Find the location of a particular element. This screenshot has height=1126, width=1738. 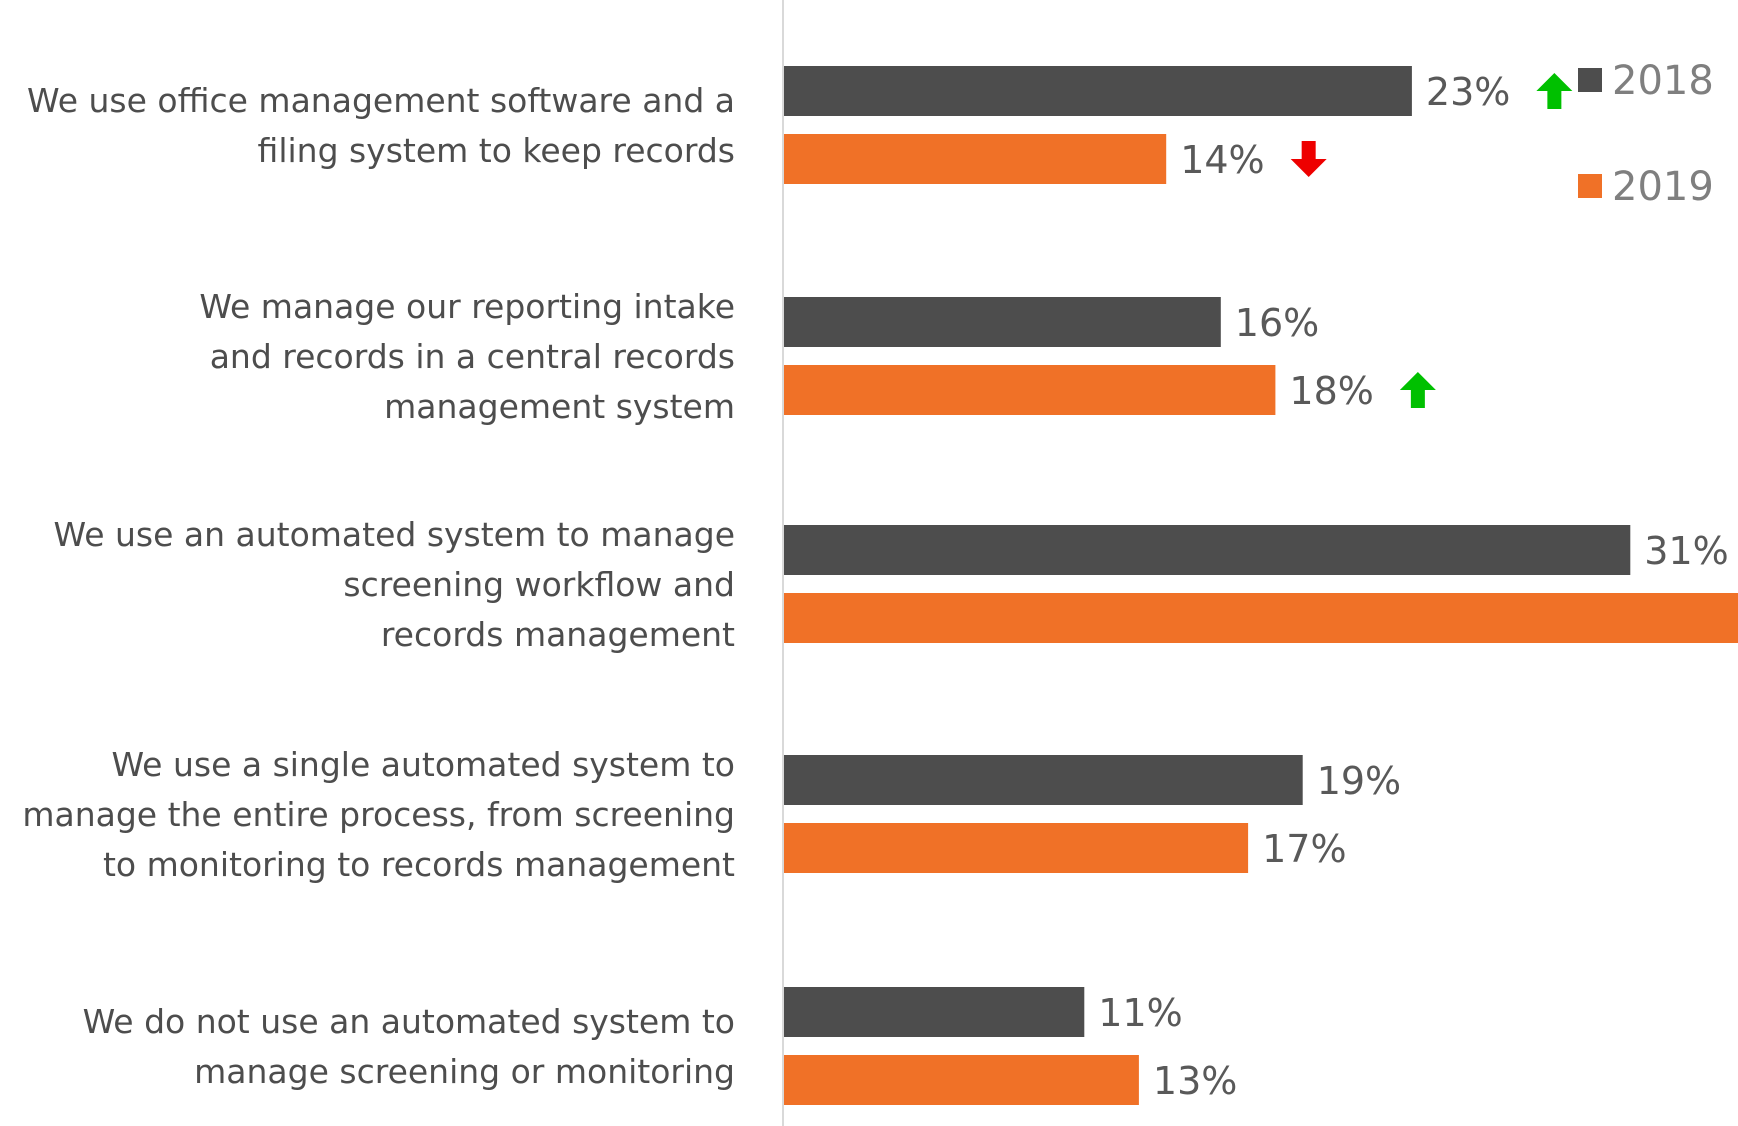

value-label: 16% is located at coordinates (1277, 323).